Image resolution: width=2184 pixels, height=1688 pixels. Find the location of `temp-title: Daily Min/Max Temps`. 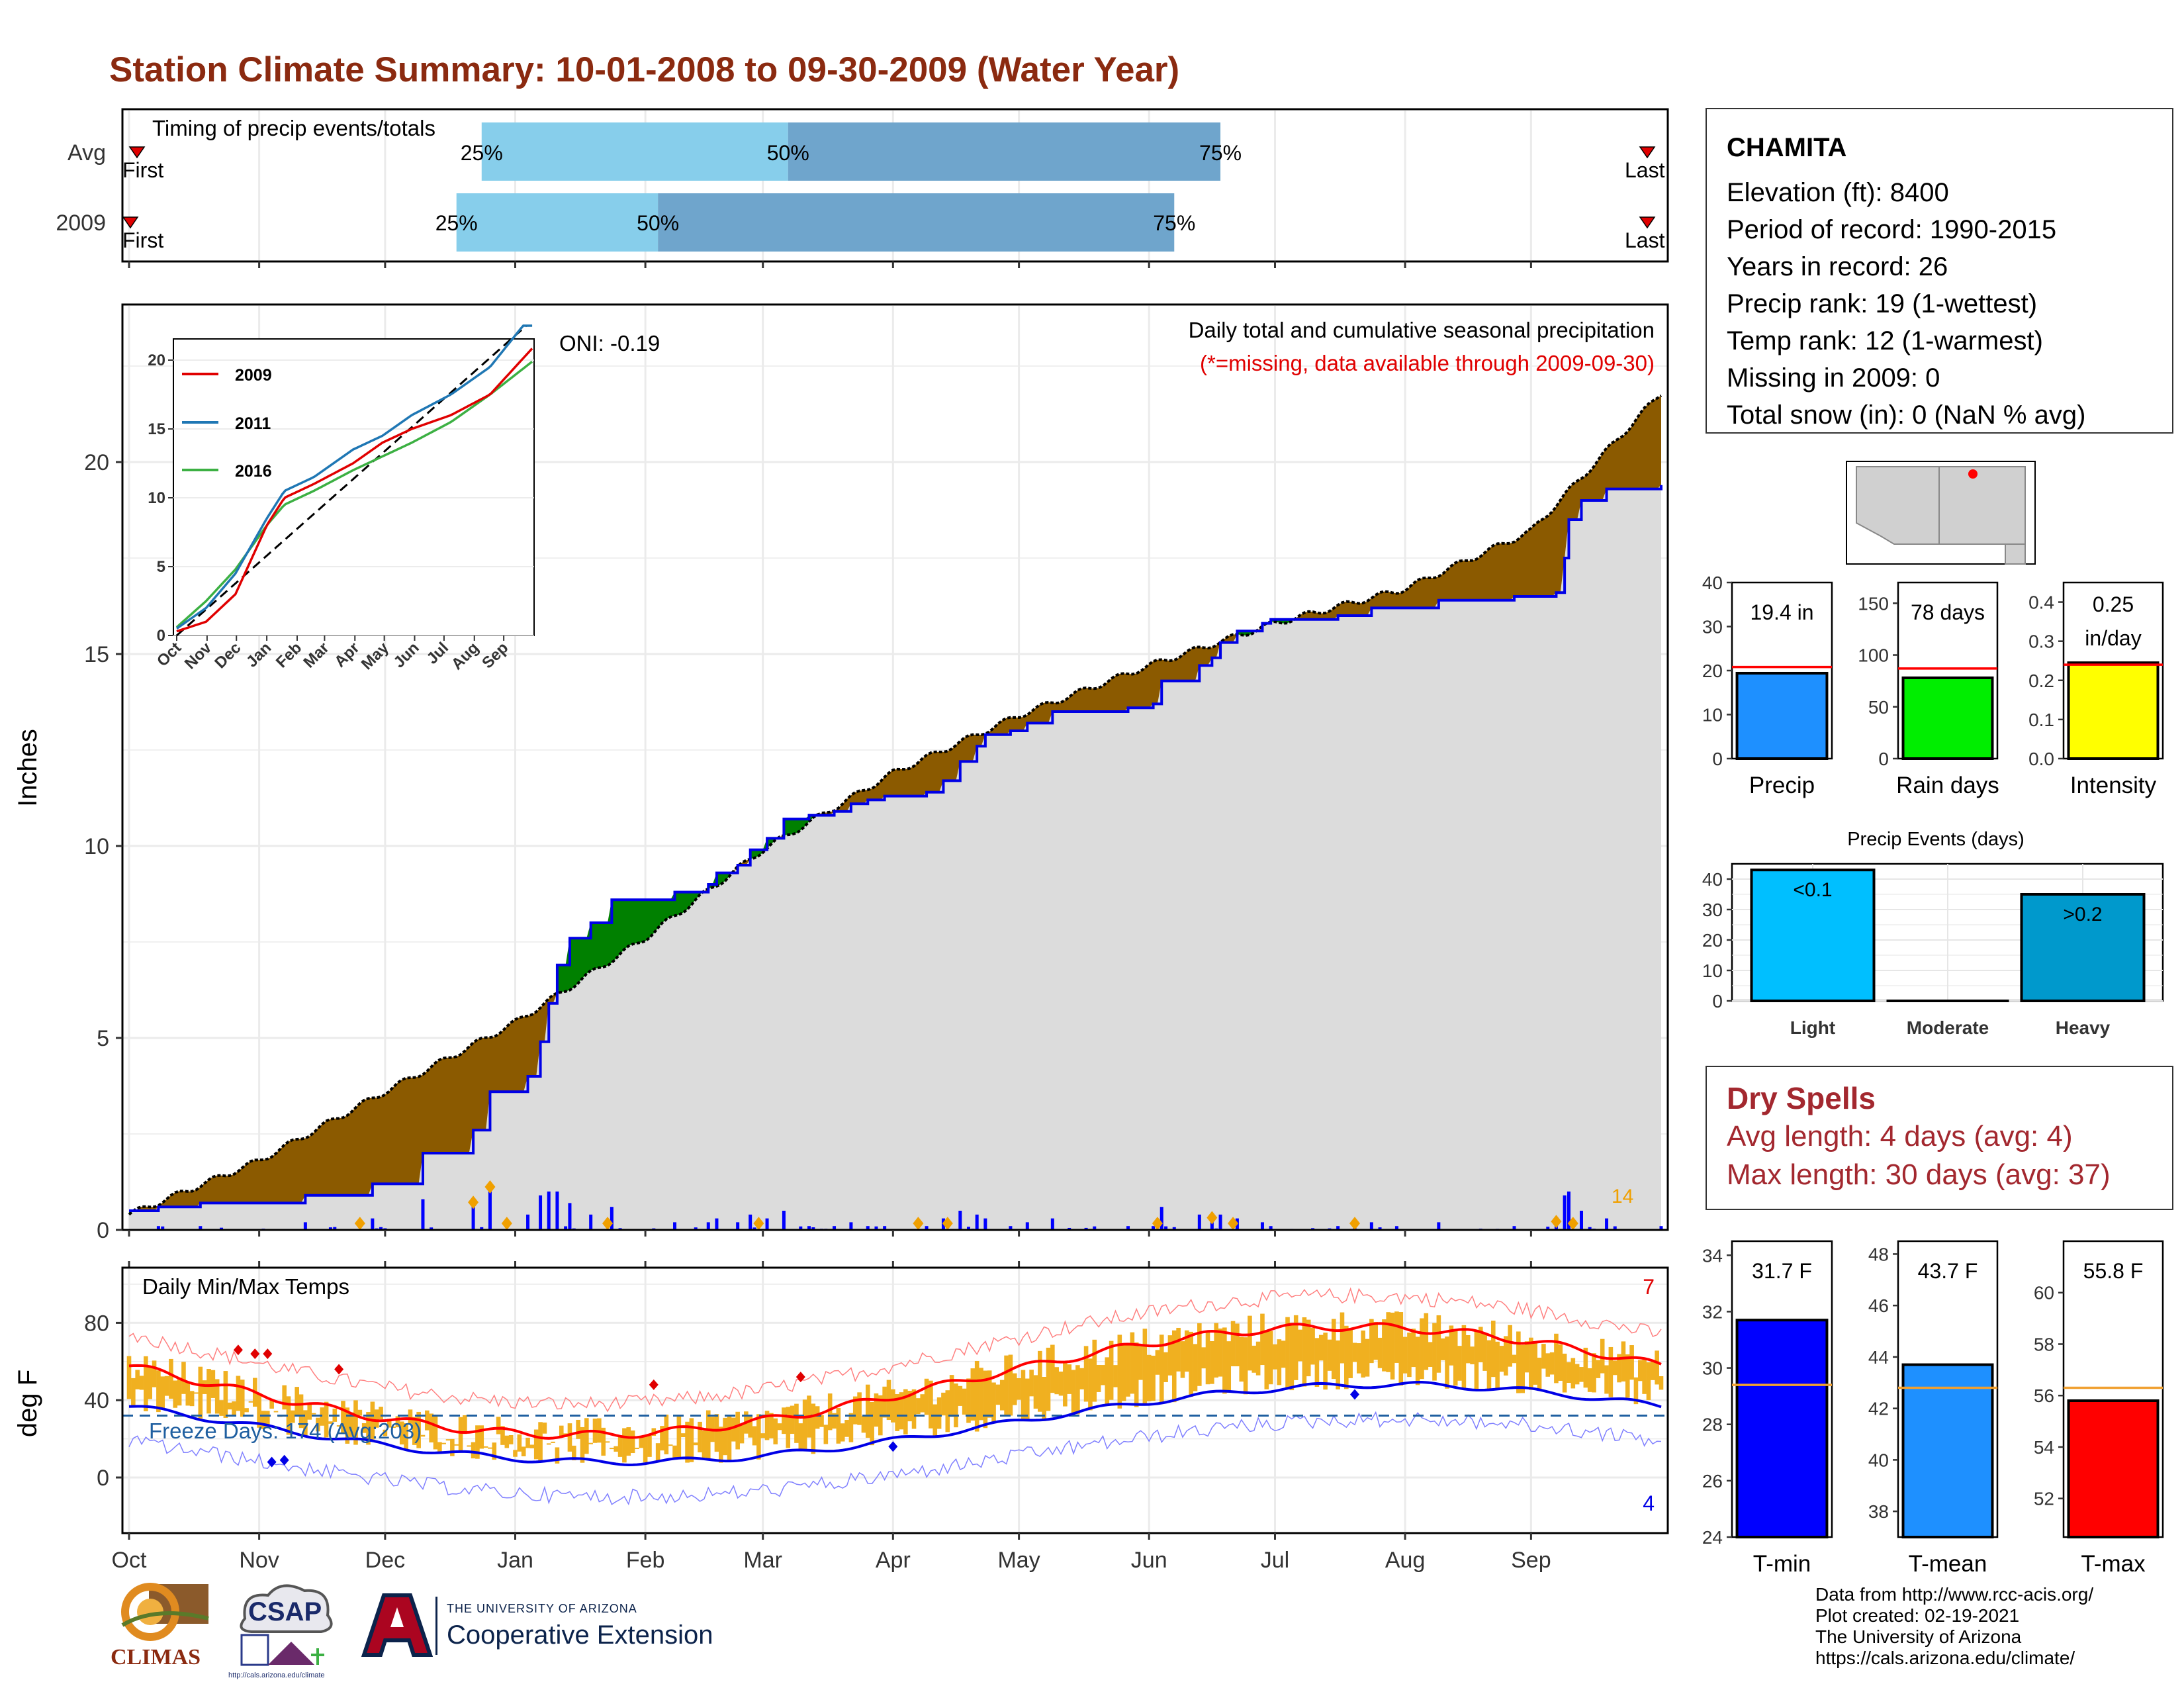

temp-title: Daily Min/Max Temps is located at coordinates (245, 1286).